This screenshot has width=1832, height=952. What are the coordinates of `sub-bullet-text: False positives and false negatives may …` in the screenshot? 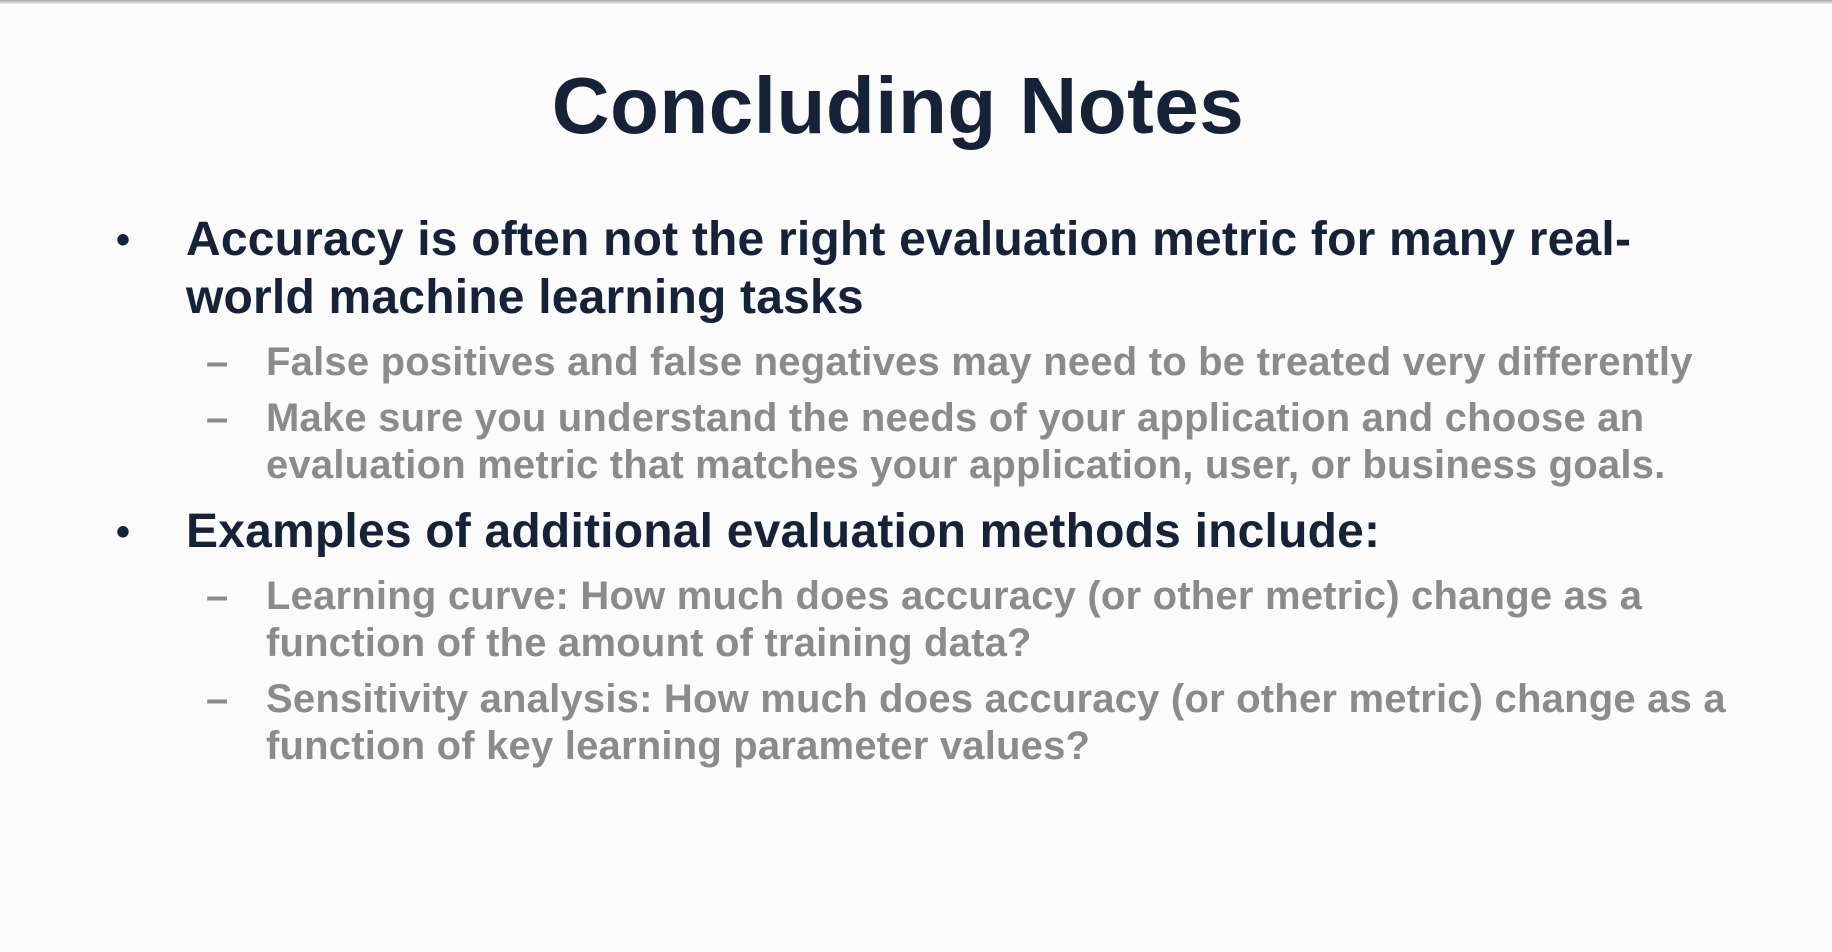 It's located at (979, 362).